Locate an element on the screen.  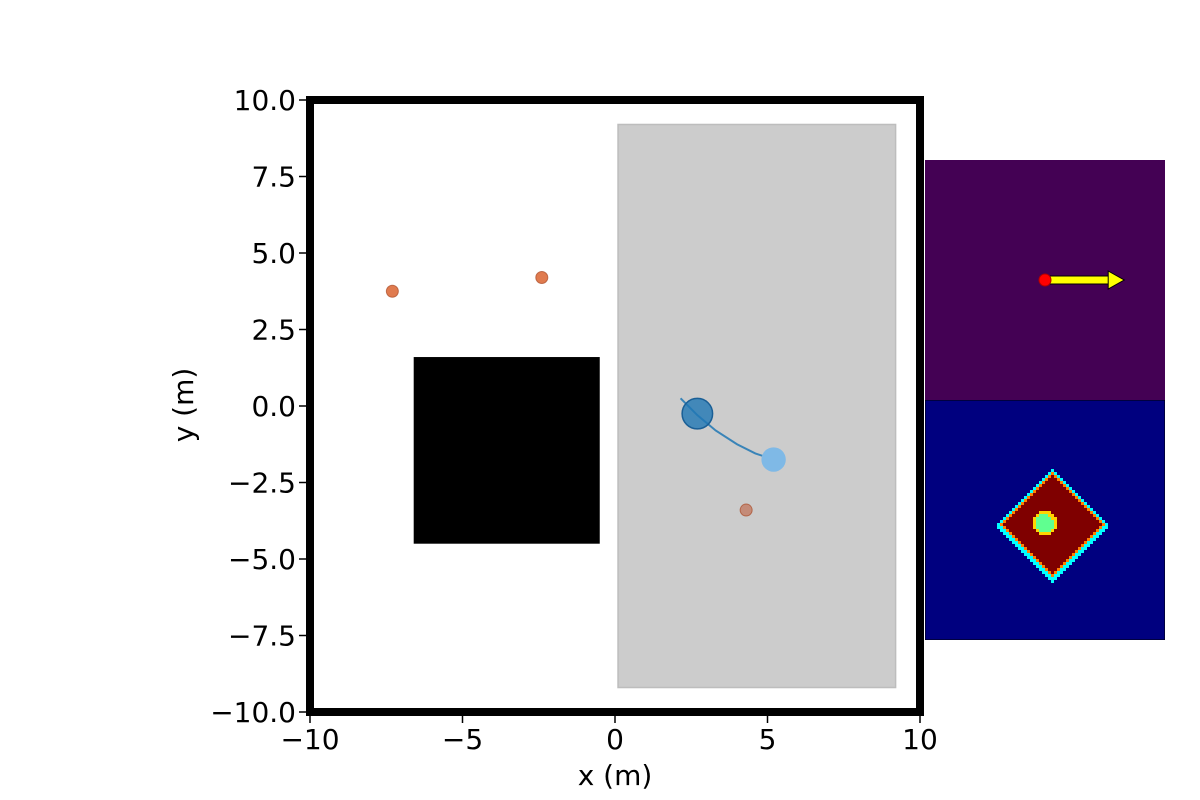
x-tick-label: 10 is located at coordinates (920, 739).